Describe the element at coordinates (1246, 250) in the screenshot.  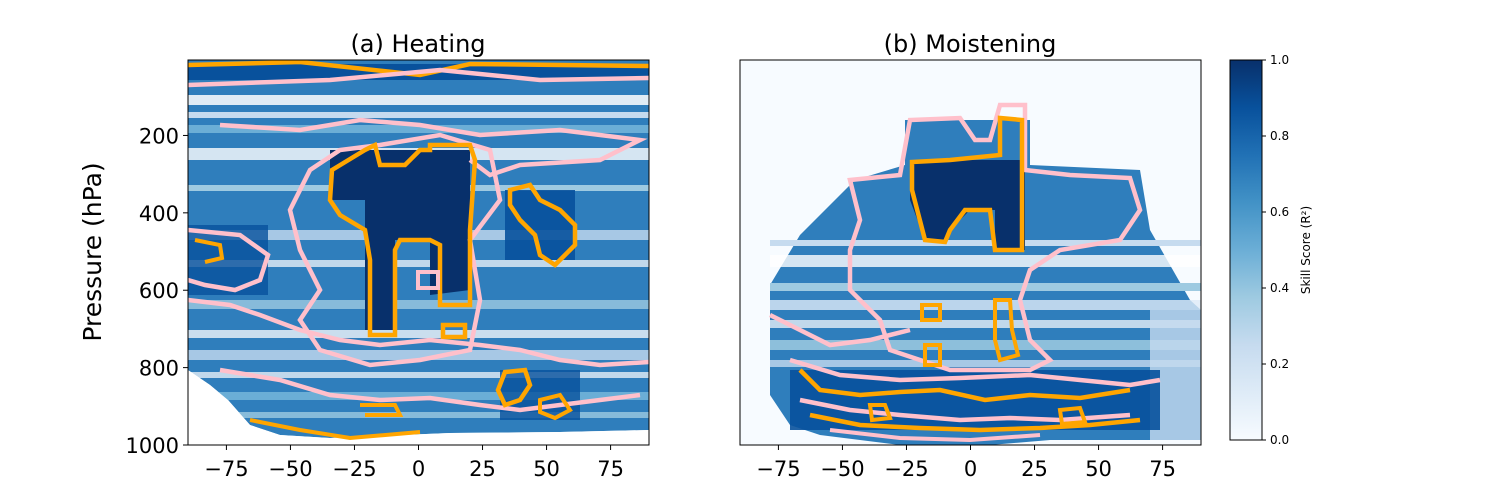
I see `colorbar-gradient` at that location.